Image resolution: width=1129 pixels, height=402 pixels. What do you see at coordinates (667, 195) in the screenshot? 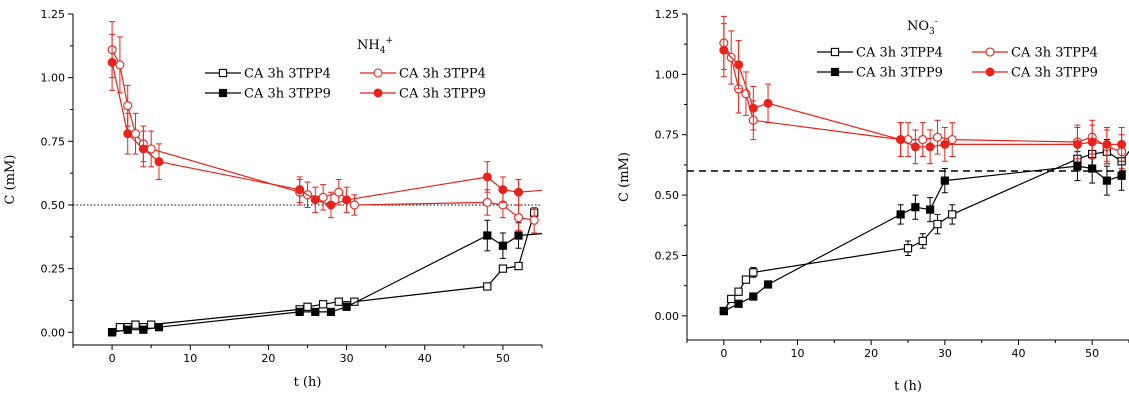
I see `y-tick-label: 0.50` at bounding box center [667, 195].